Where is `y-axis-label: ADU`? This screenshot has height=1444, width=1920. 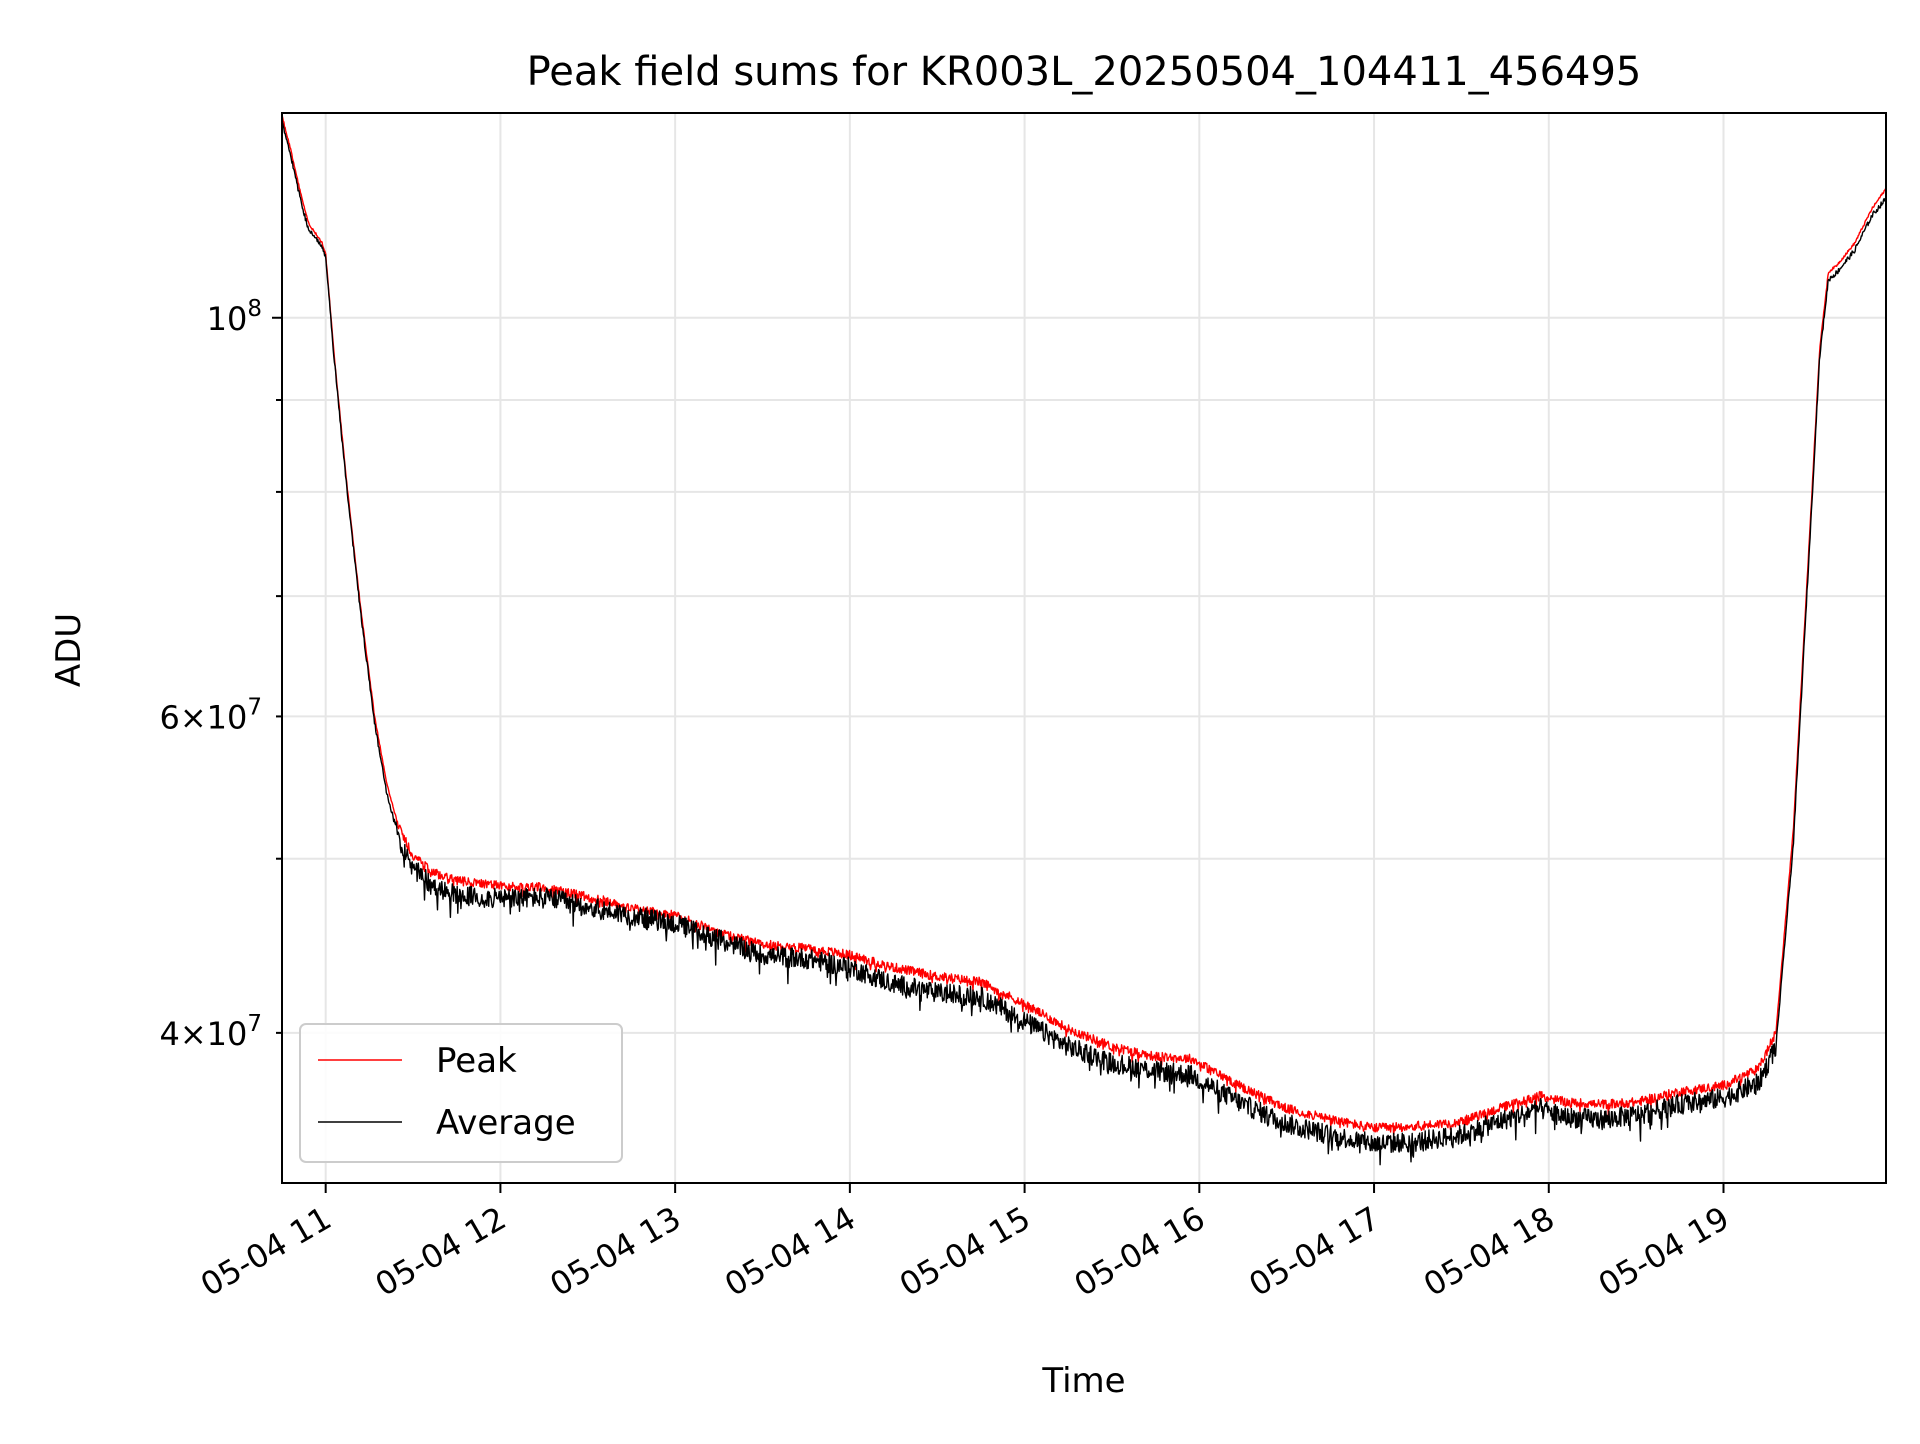 y-axis-label: ADU is located at coordinates (69, 650).